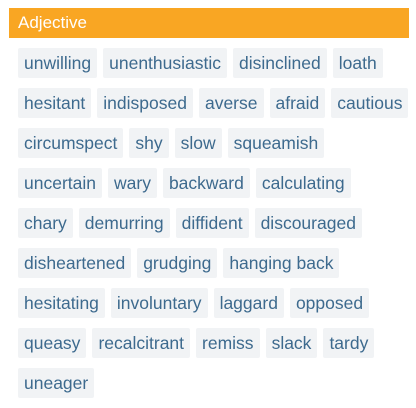  Describe the element at coordinates (248, 303) in the screenshot. I see `word-chip: laggard` at that location.